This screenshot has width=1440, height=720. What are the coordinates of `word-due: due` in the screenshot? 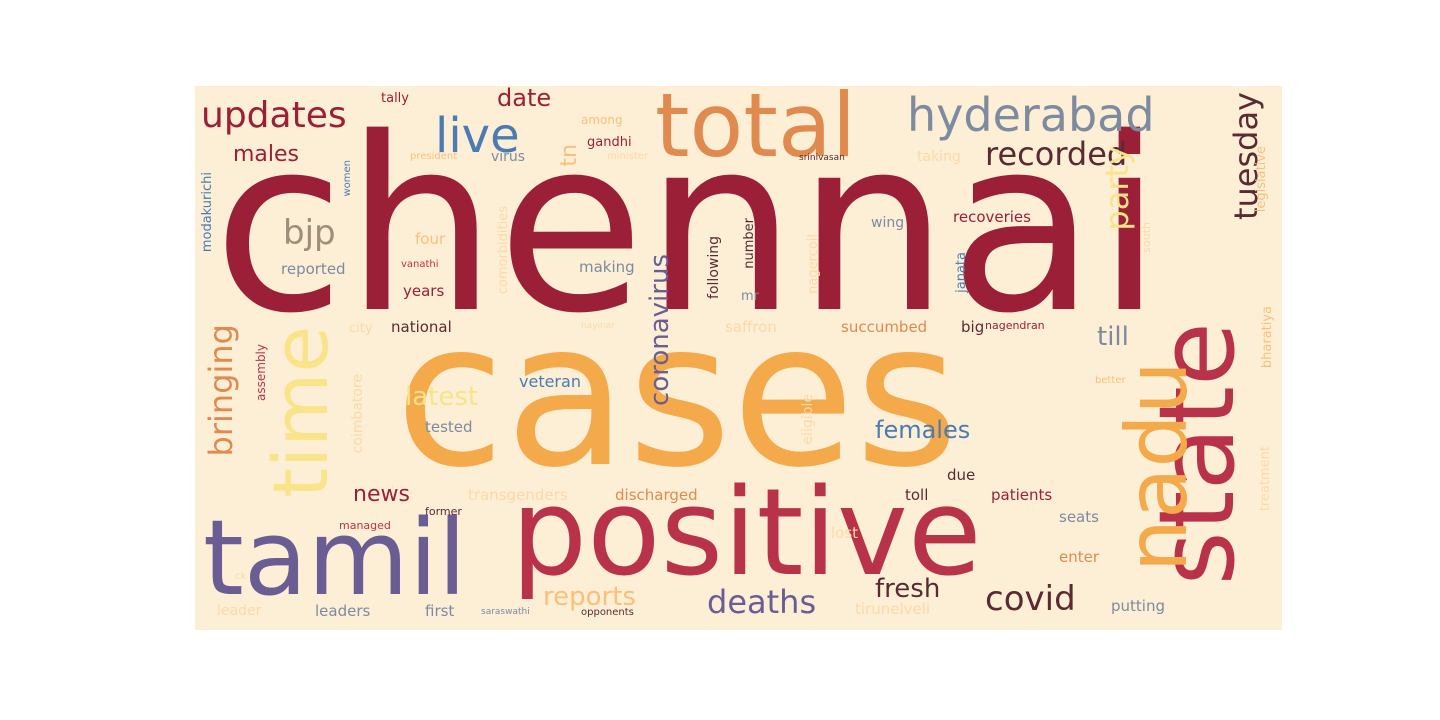 It's located at (961, 475).